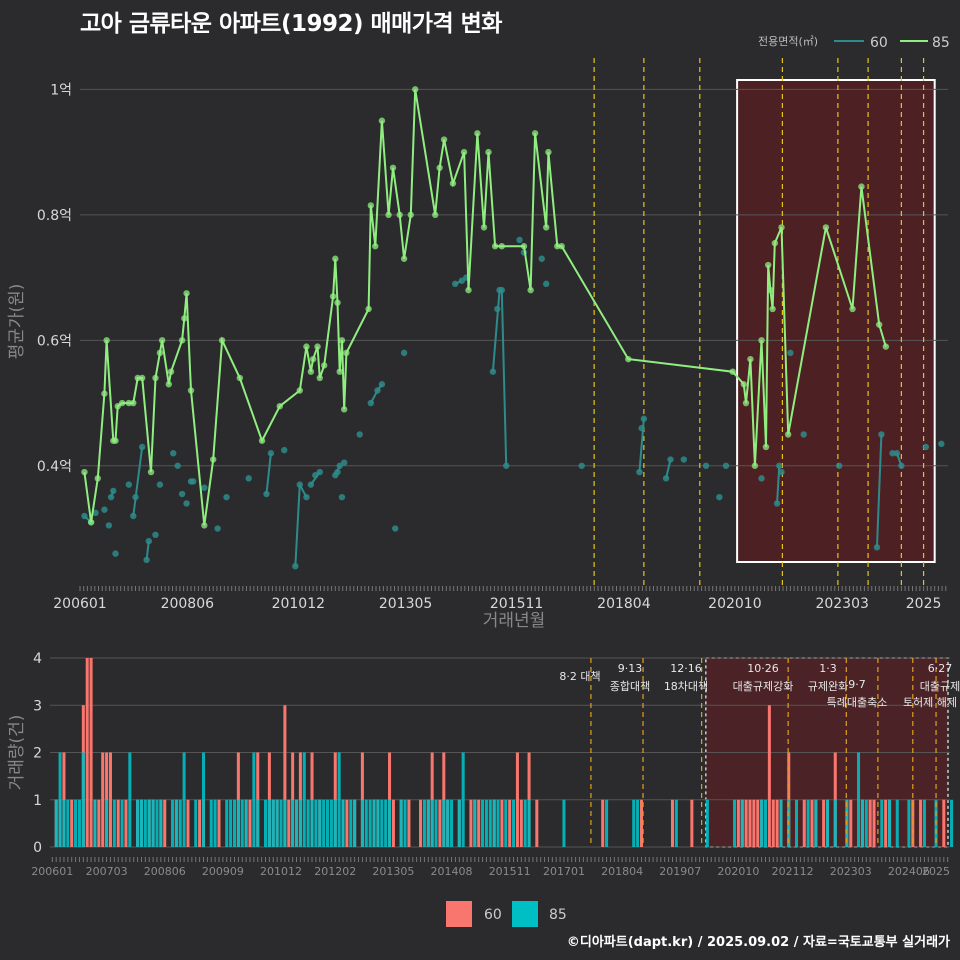 The height and width of the screenshot is (960, 960). I want to click on bar-x-tick-label: 200703, so click(107, 871).